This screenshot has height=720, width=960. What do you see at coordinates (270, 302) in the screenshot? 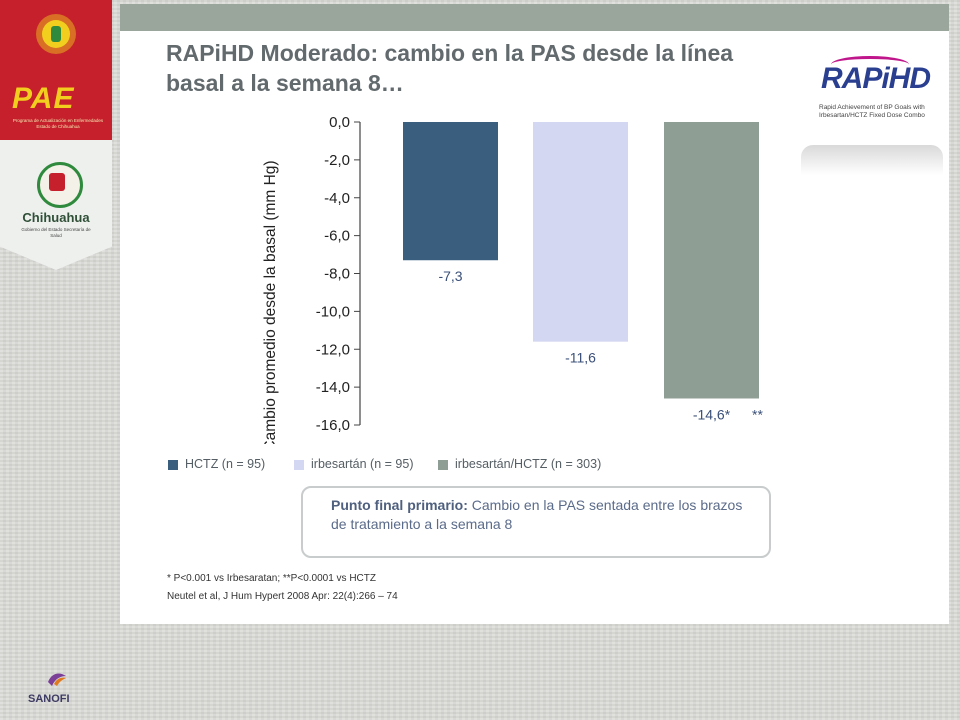
I see `y-axis-label: Cambio promedio desde la basal (mm Hg)` at bounding box center [270, 302].